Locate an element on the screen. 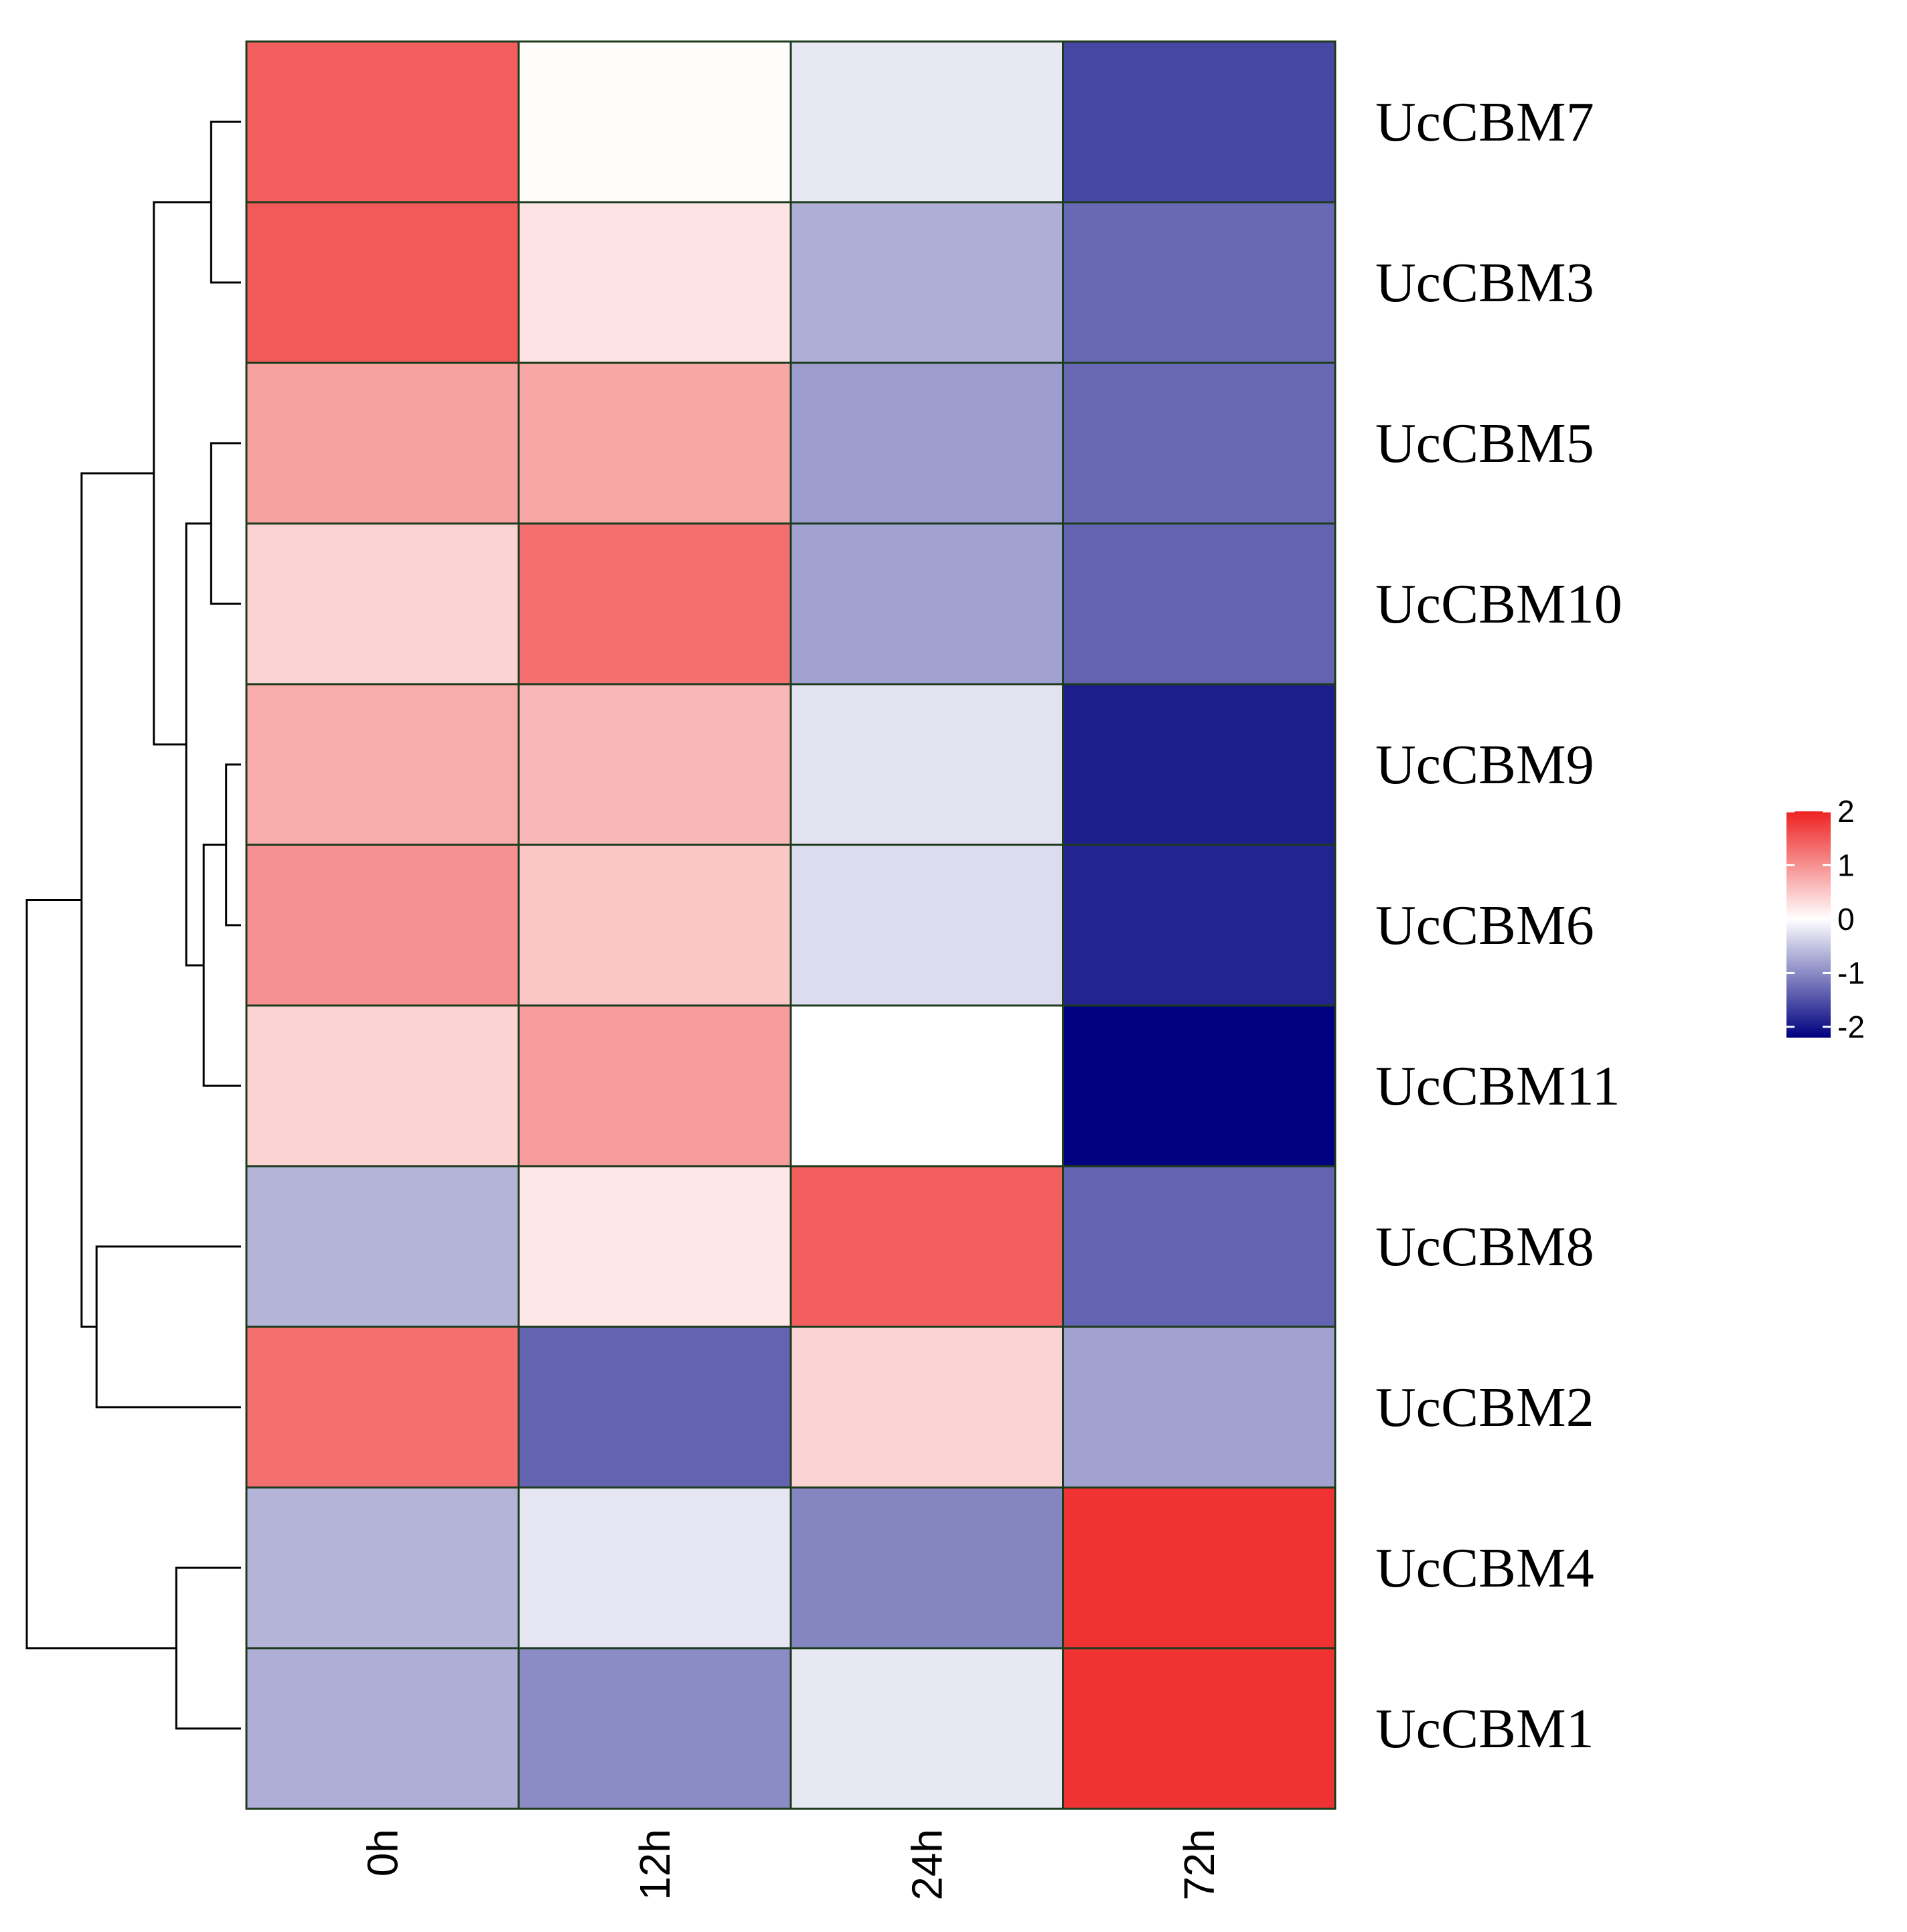  row-label-UcCBM10: UcCBM10 is located at coordinates (1499, 604).